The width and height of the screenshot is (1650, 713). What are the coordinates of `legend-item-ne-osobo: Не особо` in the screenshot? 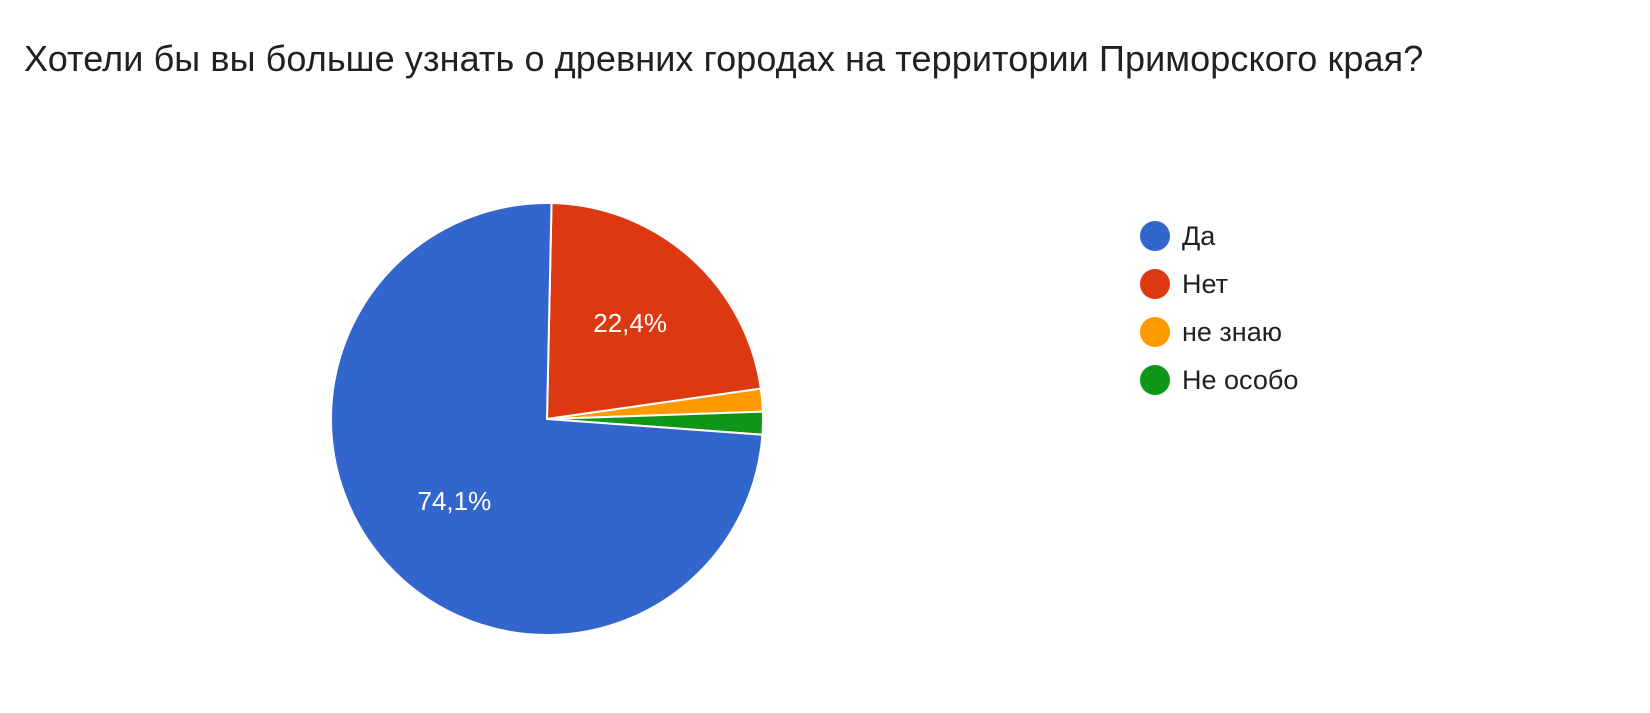 It's located at (1219, 380).